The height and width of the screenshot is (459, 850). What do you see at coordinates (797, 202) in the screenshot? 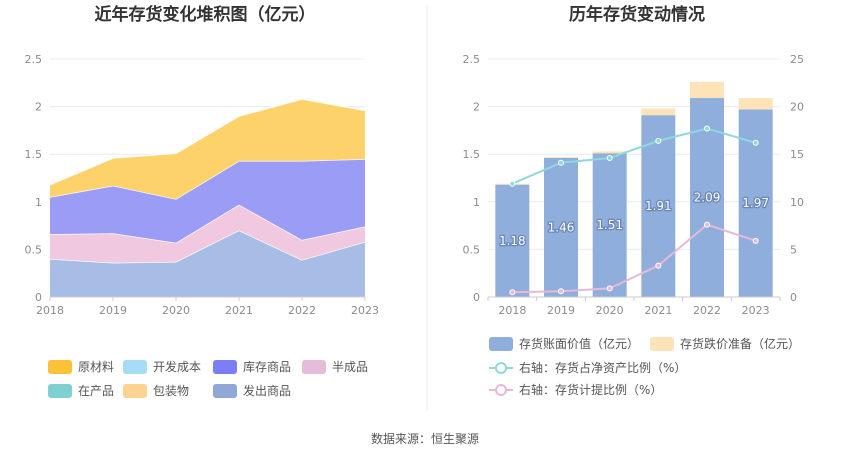
I see `right-y2-tick-label: 10` at bounding box center [797, 202].